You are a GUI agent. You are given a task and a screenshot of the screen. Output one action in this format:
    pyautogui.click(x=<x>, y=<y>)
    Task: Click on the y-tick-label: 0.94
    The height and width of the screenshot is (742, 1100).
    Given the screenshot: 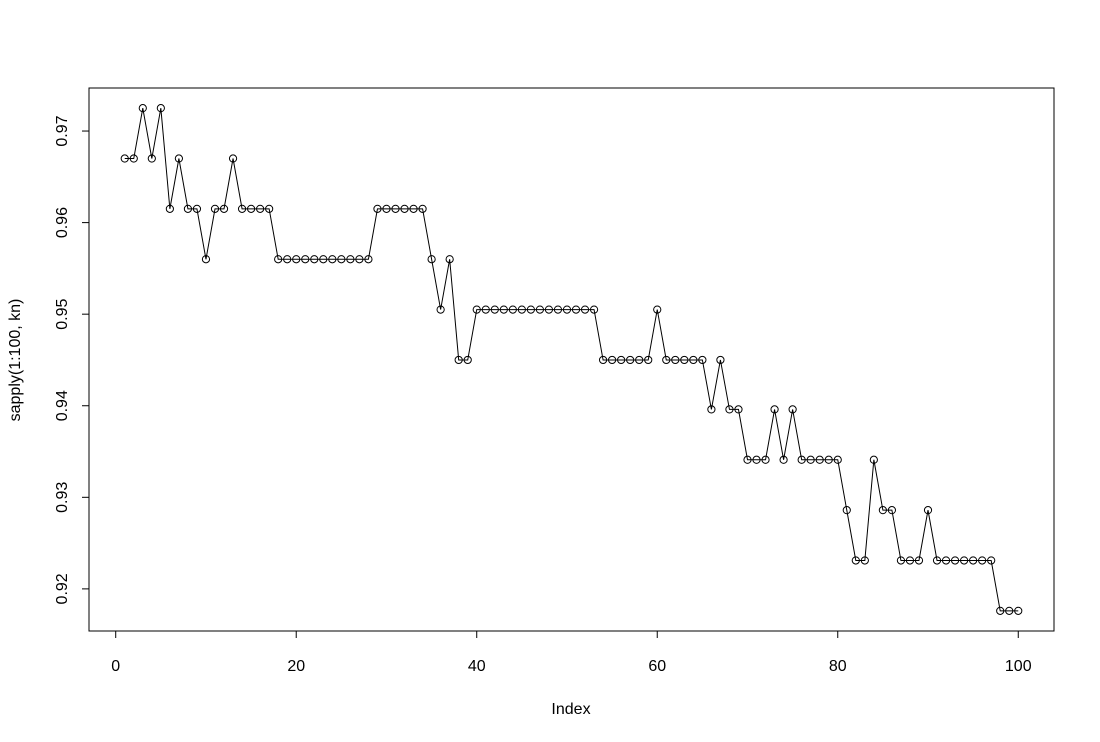 What is the action you would take?
    pyautogui.click(x=62, y=405)
    